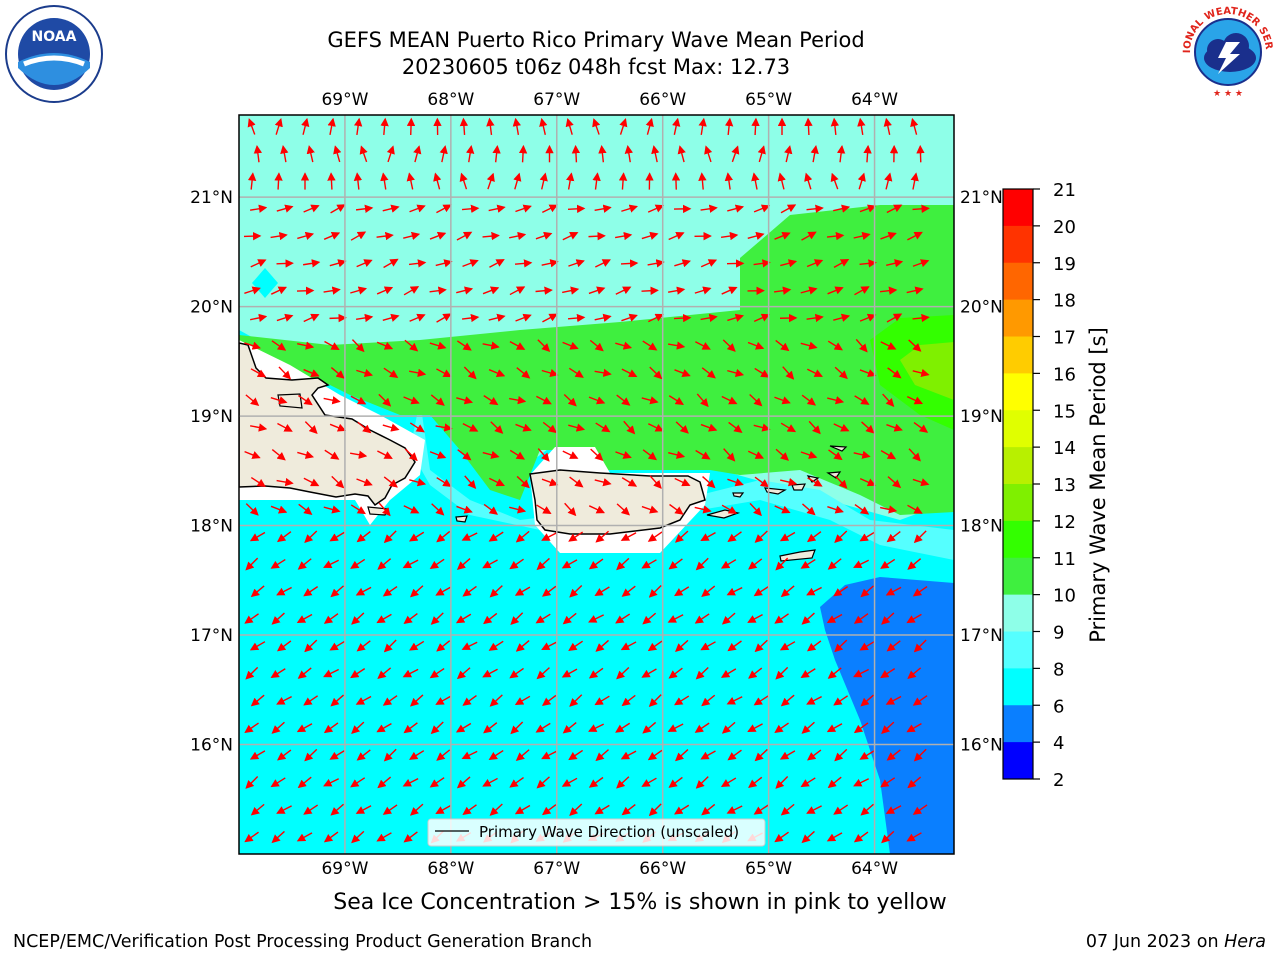  What do you see at coordinates (1227, 51) in the screenshot?
I see `nws-logo: NATIONAL WEATHER SERVICE ★ ★ ★` at bounding box center [1227, 51].